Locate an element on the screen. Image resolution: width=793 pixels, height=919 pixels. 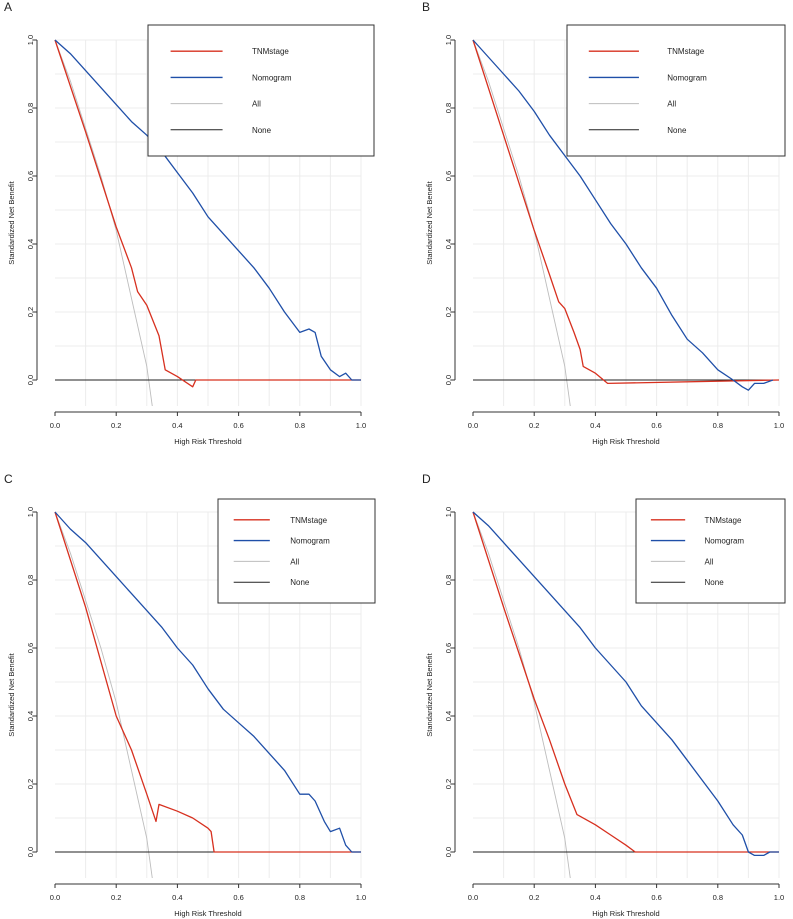
panel-label: A is located at coordinates (8, 7).